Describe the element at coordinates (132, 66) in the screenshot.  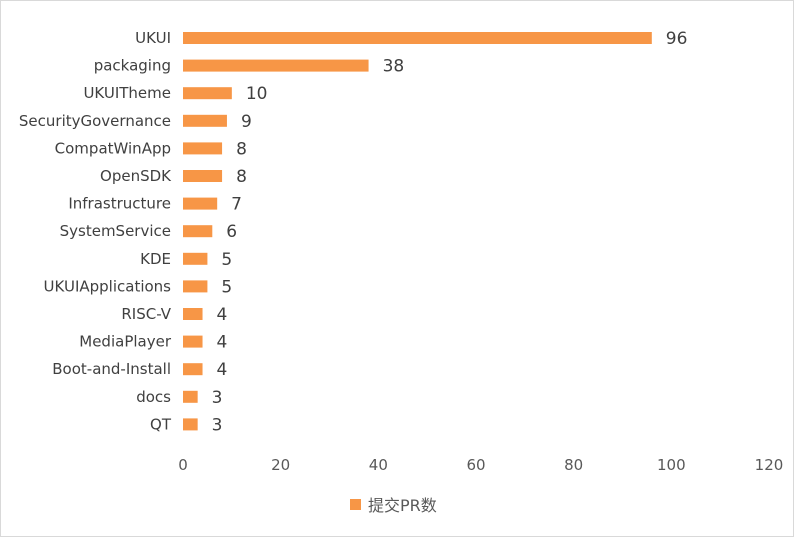
I see `category-label: packaging` at that location.